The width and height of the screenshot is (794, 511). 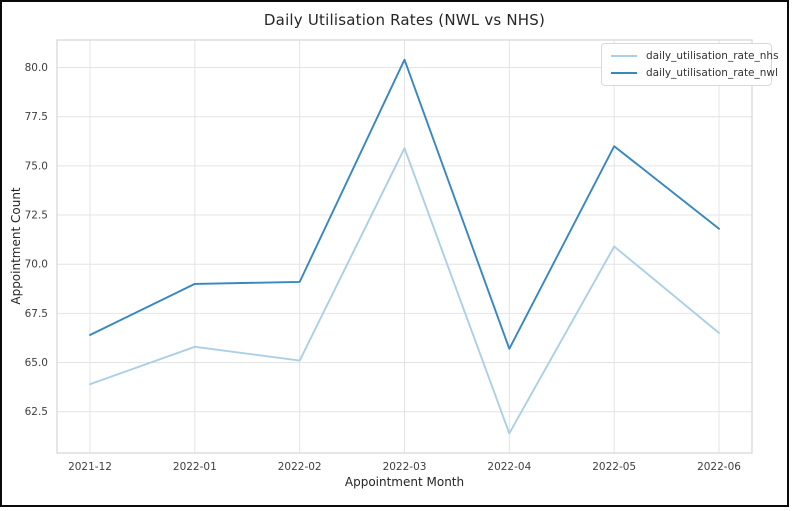 I want to click on x-axis-label: Appointment Month, so click(x=404, y=482).